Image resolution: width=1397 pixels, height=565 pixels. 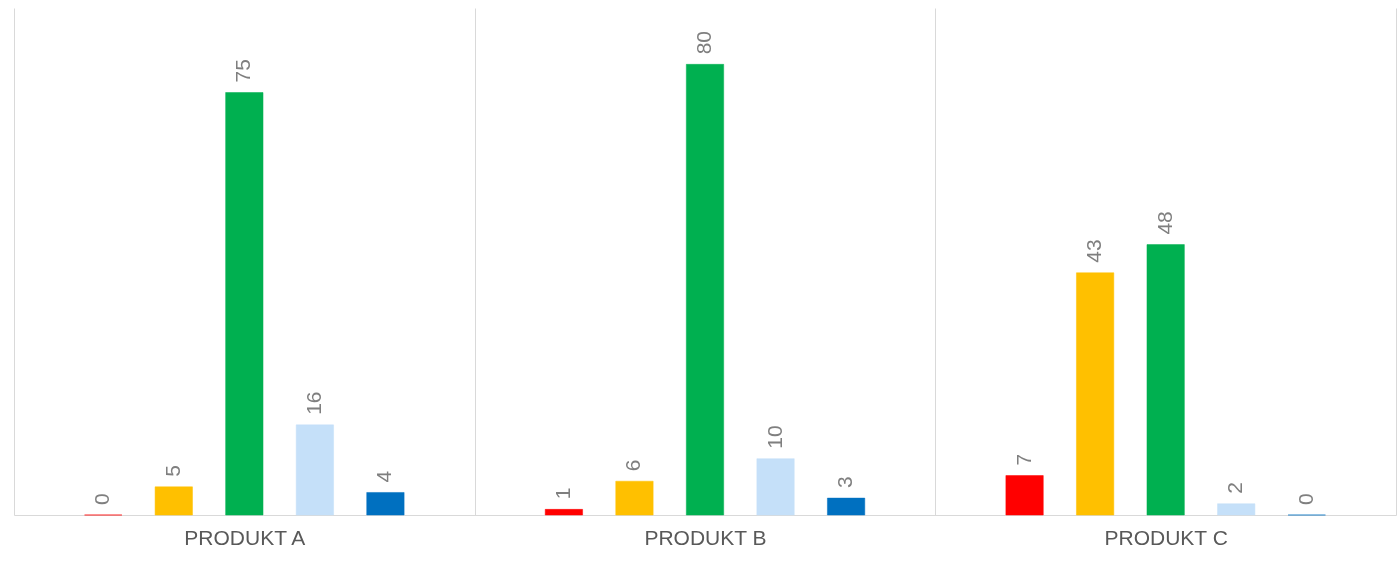 What do you see at coordinates (384, 476) in the screenshot?
I see `data-label: 4` at bounding box center [384, 476].